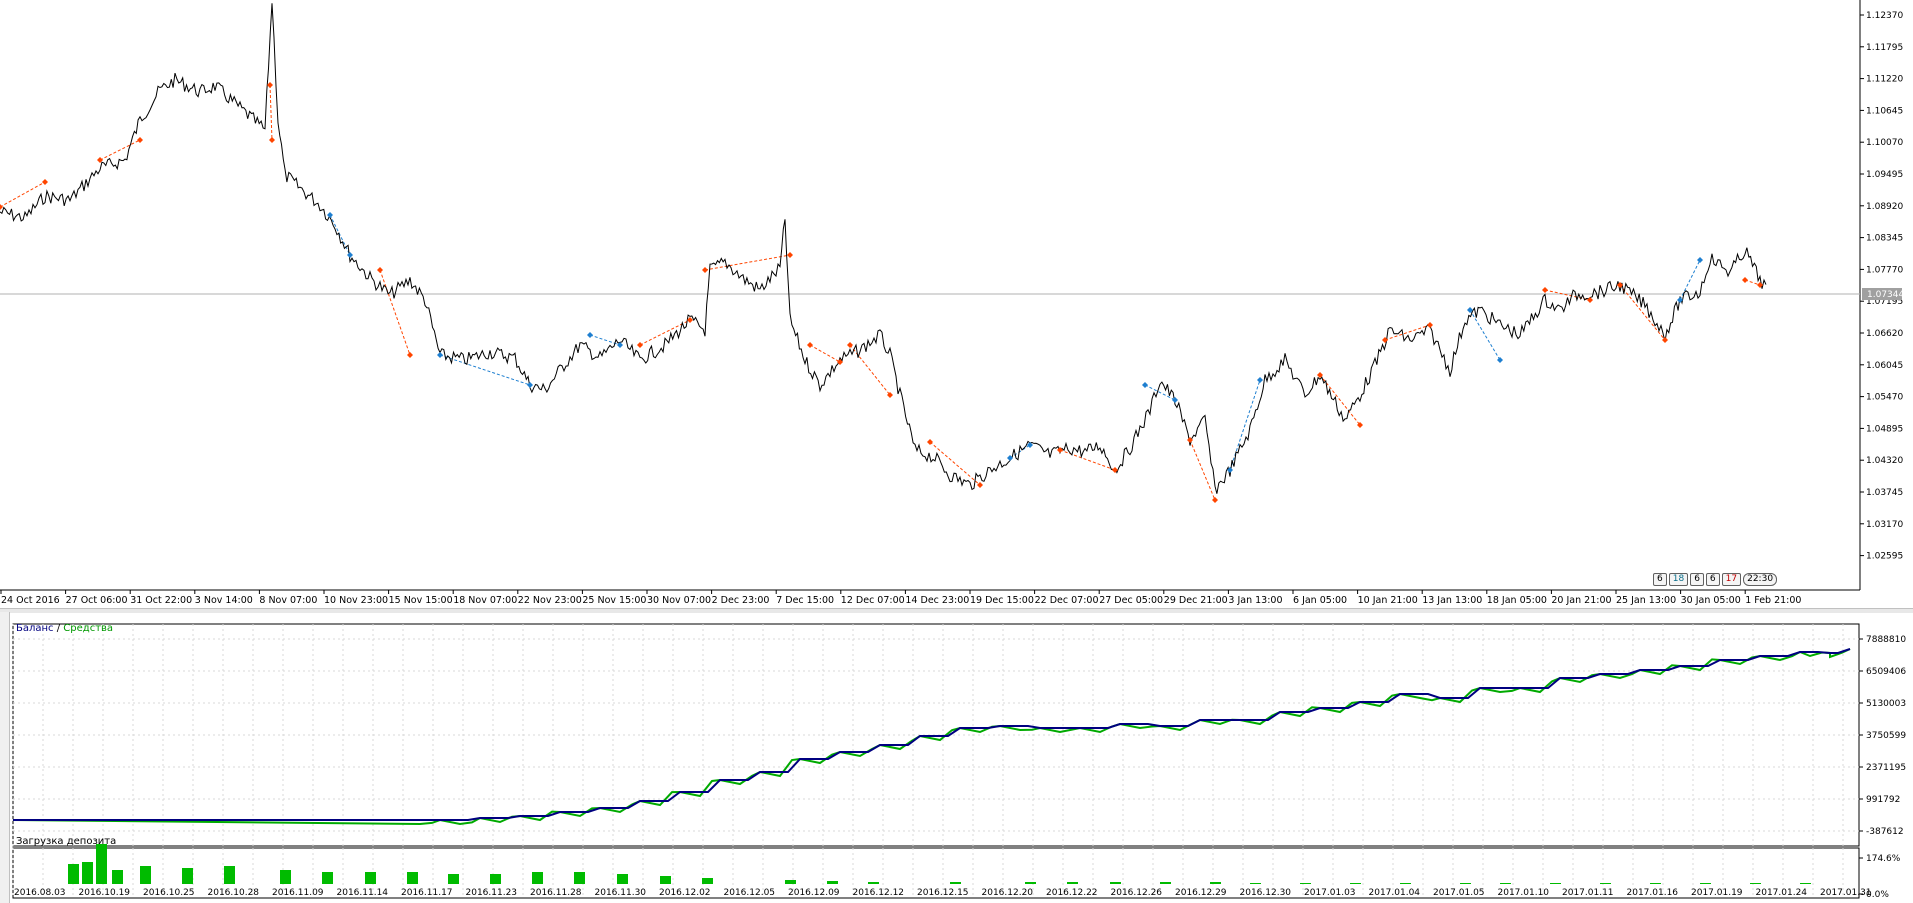 The image size is (1913, 903). What do you see at coordinates (1884, 111) in the screenshot?
I see `price-label: 1.10645` at bounding box center [1884, 111].